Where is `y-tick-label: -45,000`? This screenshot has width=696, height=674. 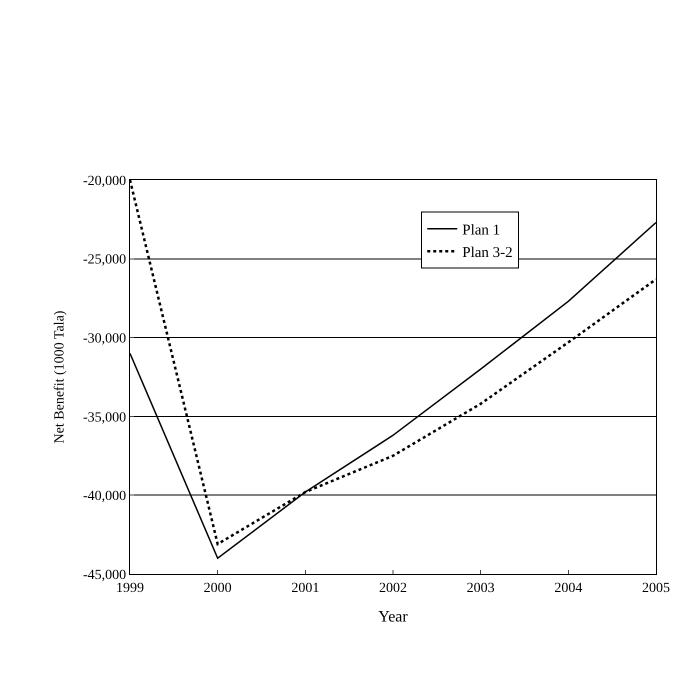 y-tick-label: -45,000 is located at coordinates (104, 575).